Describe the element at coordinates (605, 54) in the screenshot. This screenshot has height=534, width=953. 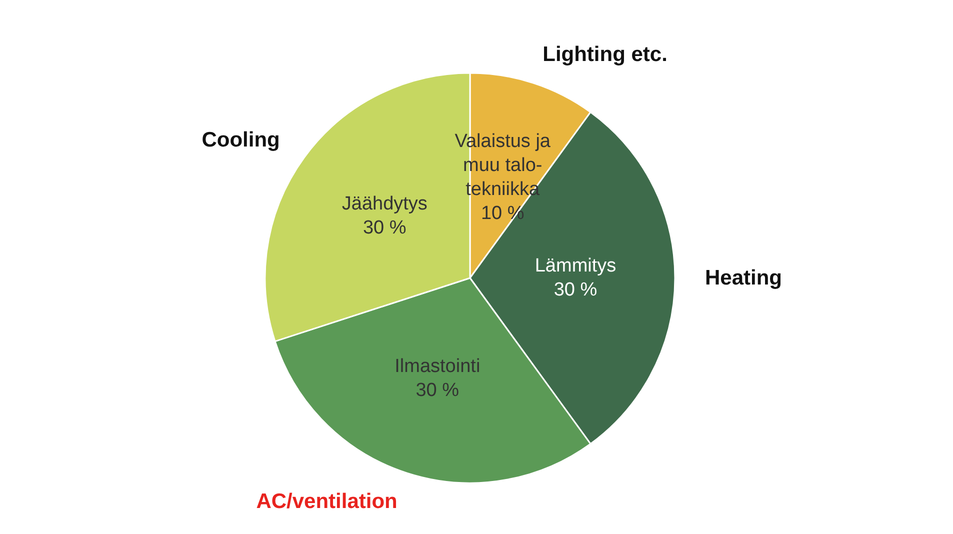
I see `text: Lighting etc.` at that location.